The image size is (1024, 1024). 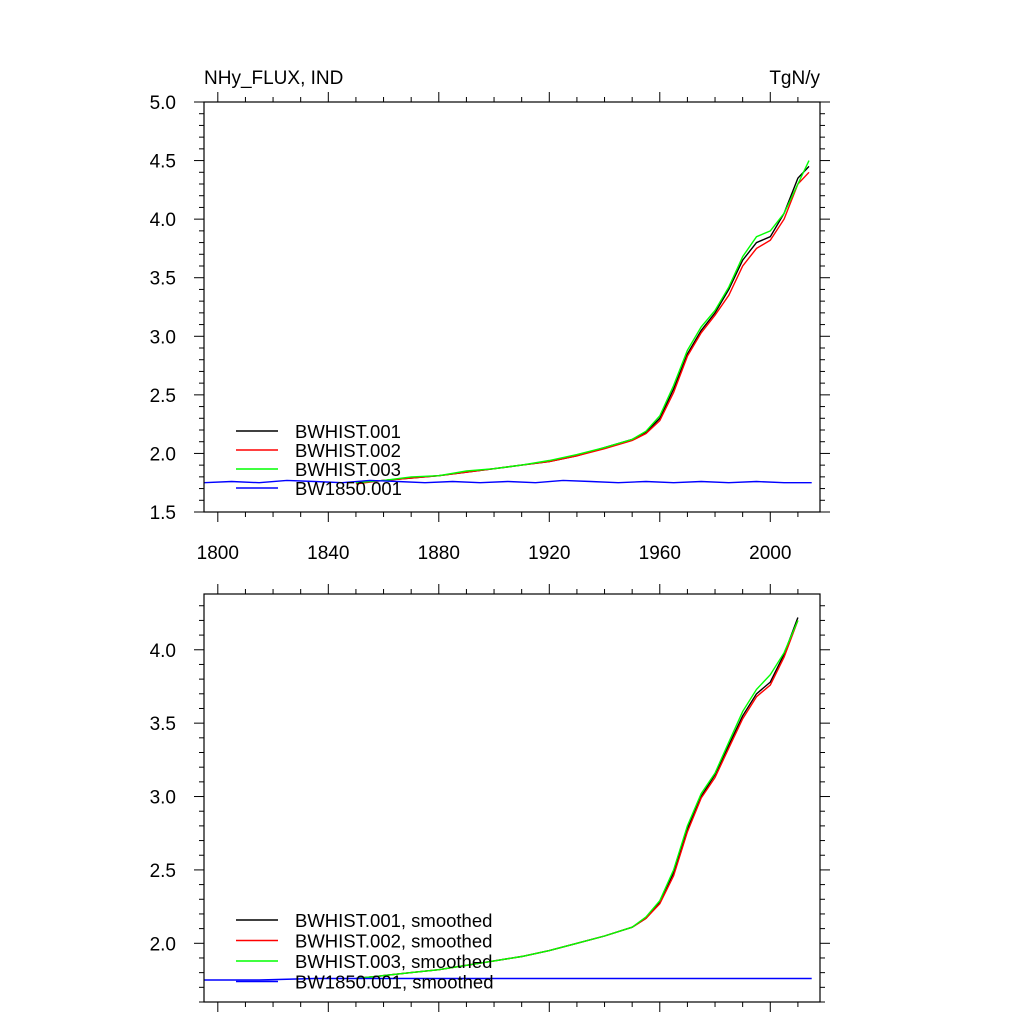 What do you see at coordinates (439, 553) in the screenshot?
I see `x-tick-label: 1880` at bounding box center [439, 553].